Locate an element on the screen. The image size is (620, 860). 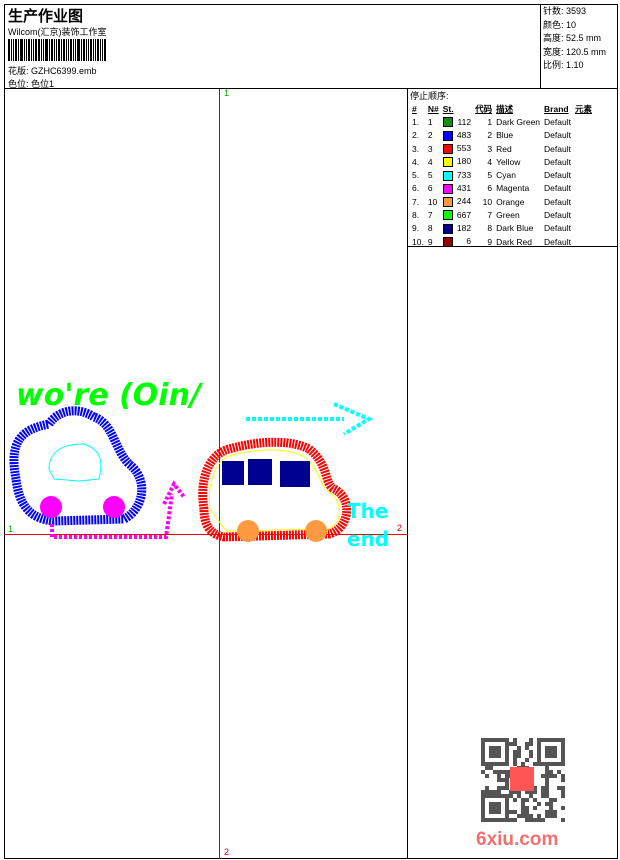
color-cell: 483 is located at coordinates (457, 135).